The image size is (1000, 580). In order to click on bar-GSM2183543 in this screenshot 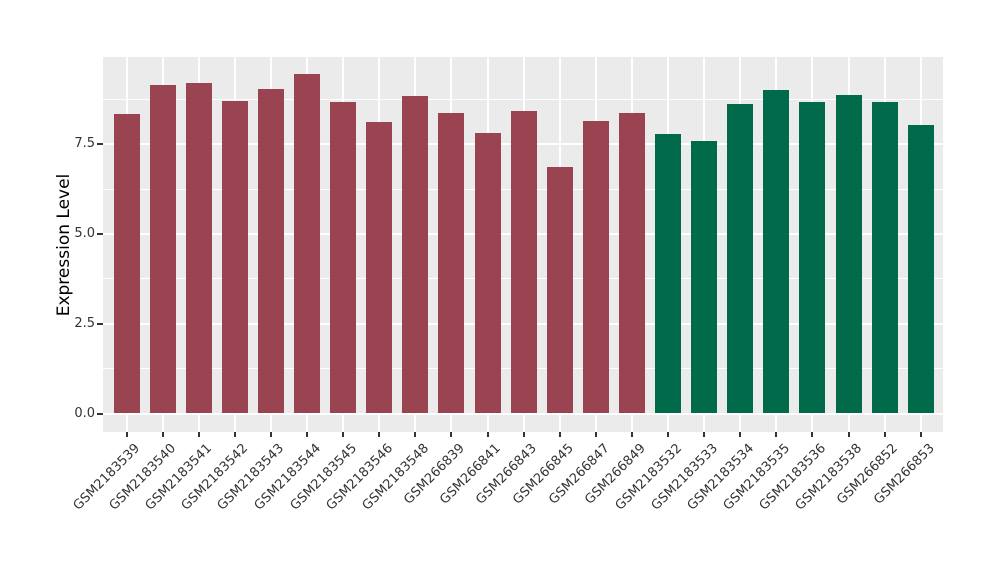, I will do `click(270, 251)`.